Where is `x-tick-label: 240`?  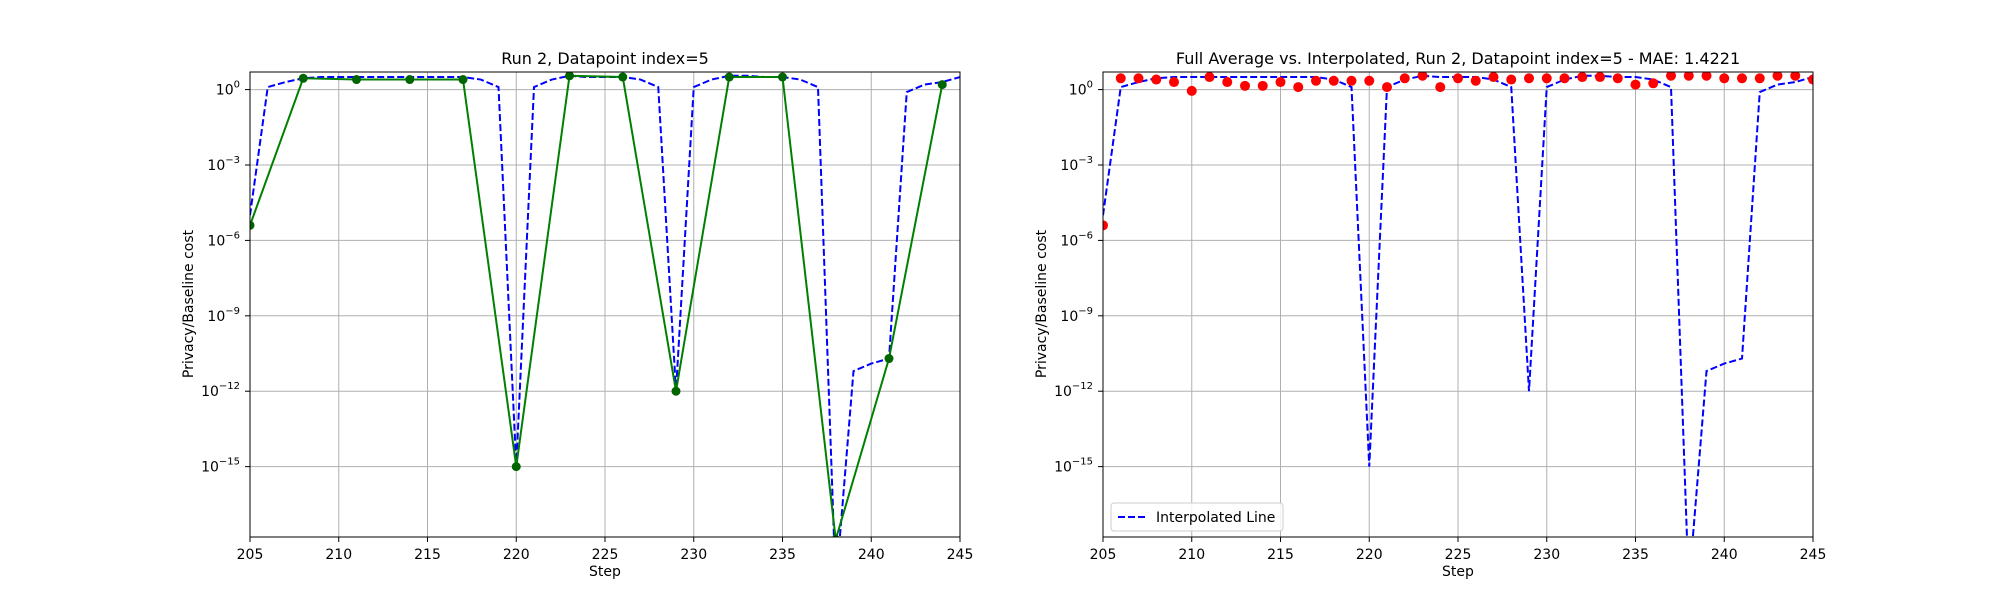
x-tick-label: 240 is located at coordinates (1724, 555).